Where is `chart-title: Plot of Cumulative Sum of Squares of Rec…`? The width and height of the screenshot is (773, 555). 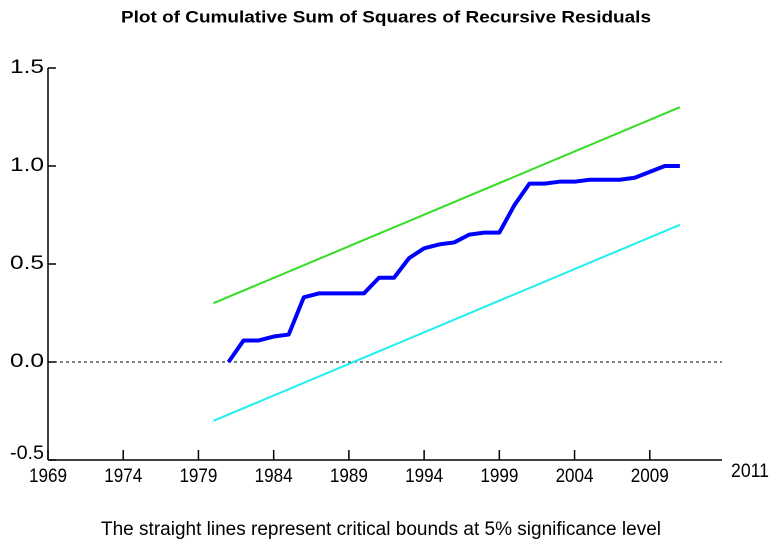
chart-title: Plot of Cumulative Sum of Squares of Rec… is located at coordinates (386, 16).